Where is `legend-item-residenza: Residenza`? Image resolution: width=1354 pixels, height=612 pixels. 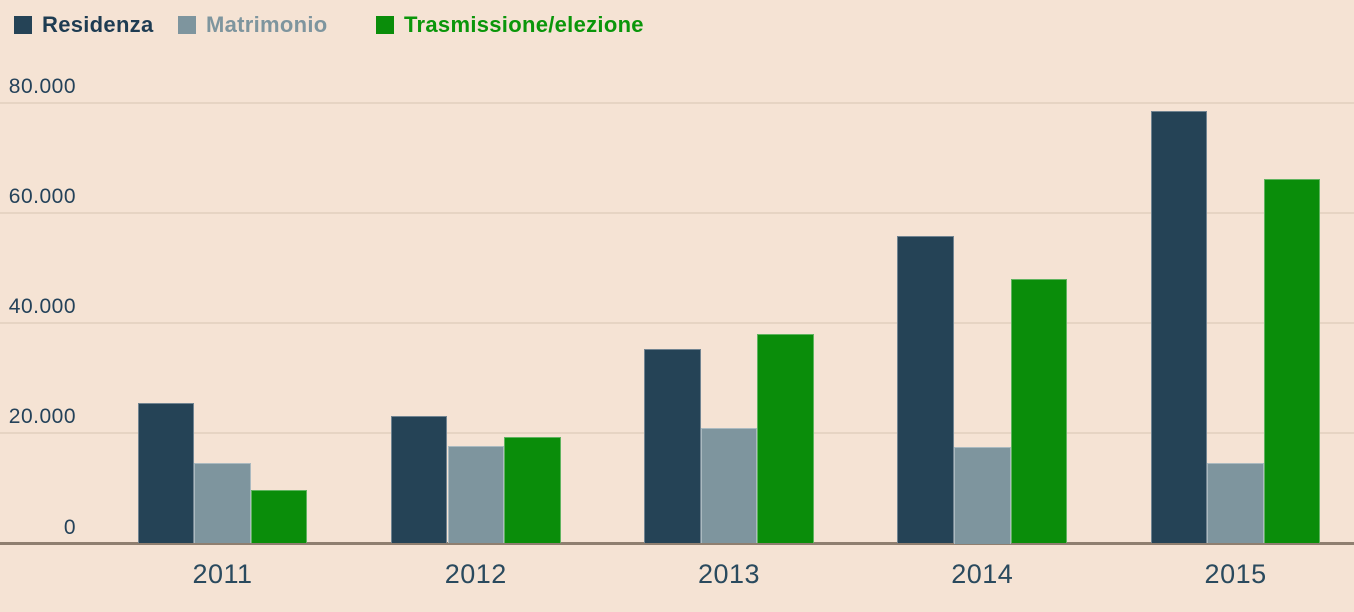
legend-item-residenza: Residenza is located at coordinates (84, 25).